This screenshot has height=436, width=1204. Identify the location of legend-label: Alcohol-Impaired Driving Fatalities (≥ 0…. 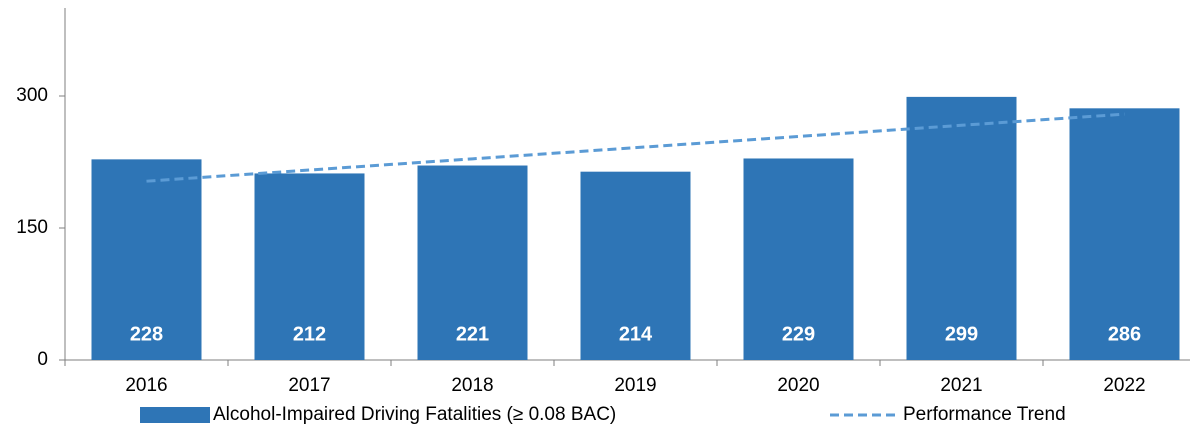
(414, 414).